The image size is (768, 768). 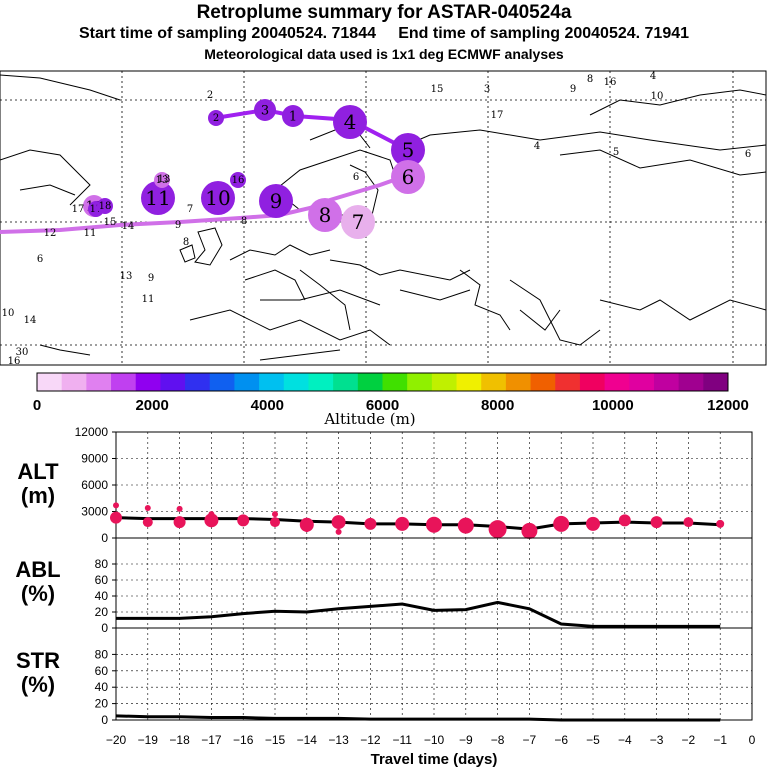 What do you see at coordinates (498, 740) in the screenshot?
I see `x-tick-label: −8` at bounding box center [498, 740].